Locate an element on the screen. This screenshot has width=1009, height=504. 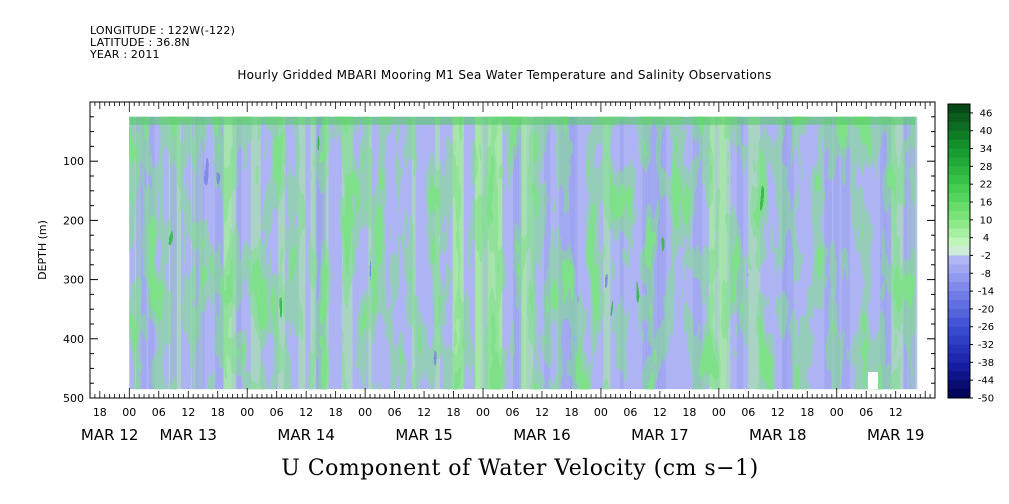
missing-data-gap is located at coordinates (873, 381).